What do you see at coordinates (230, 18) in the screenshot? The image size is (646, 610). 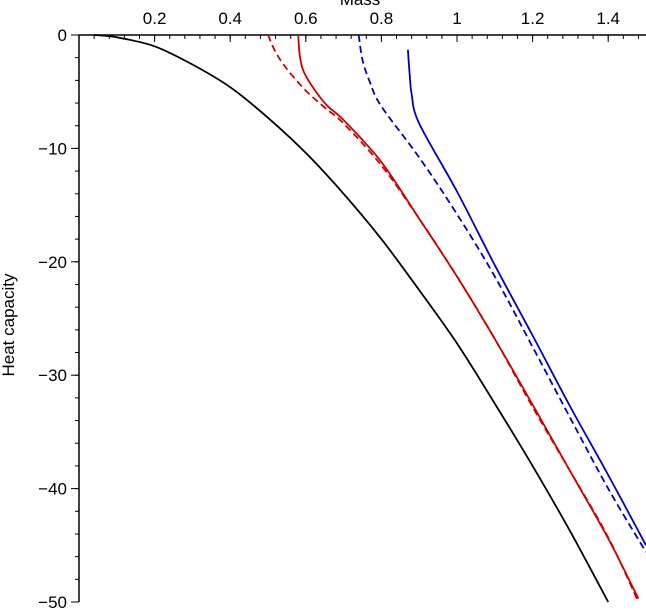 I see `x-tick-label: 0.4` at bounding box center [230, 18].